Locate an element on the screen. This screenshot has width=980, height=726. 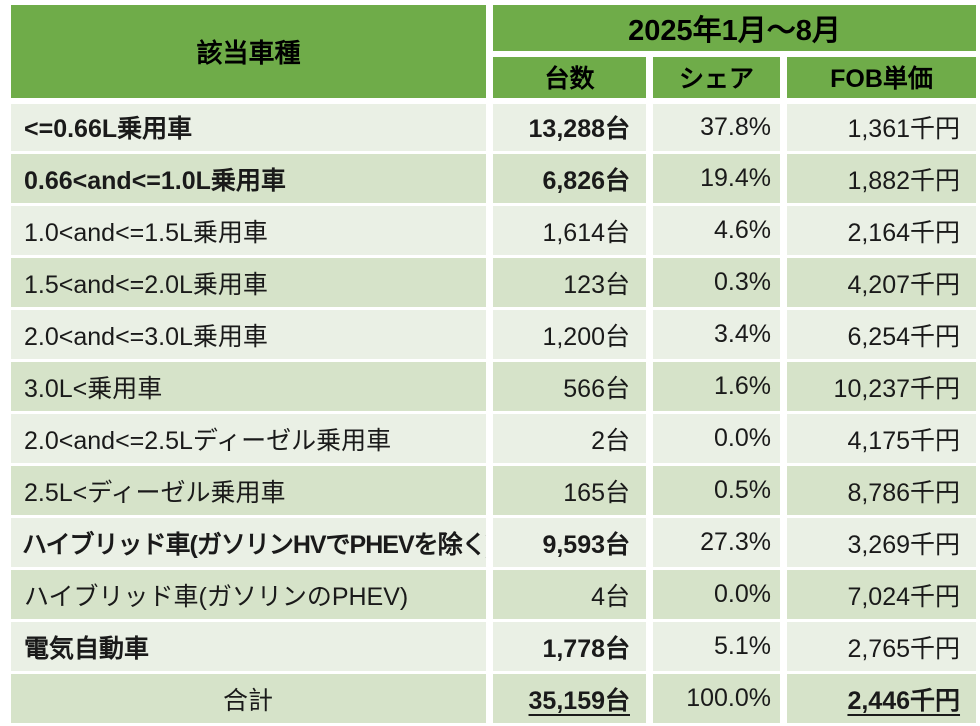
vehicle-type-cell: 2.0<and<=2.5Lディーゼル乗用車 is located at coordinates (248, 438).